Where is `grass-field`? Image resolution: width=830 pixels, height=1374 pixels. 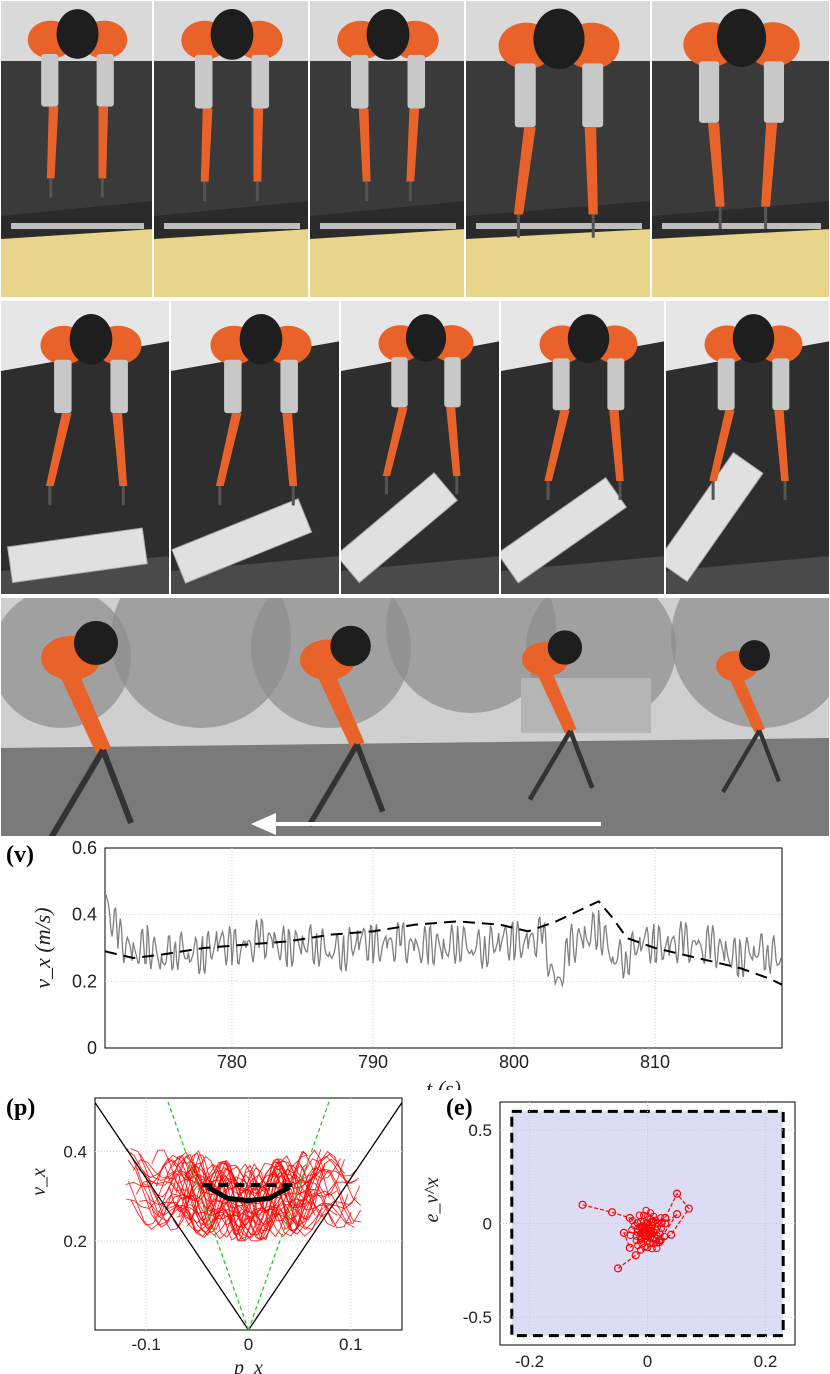
grass-field is located at coordinates (415, 787).